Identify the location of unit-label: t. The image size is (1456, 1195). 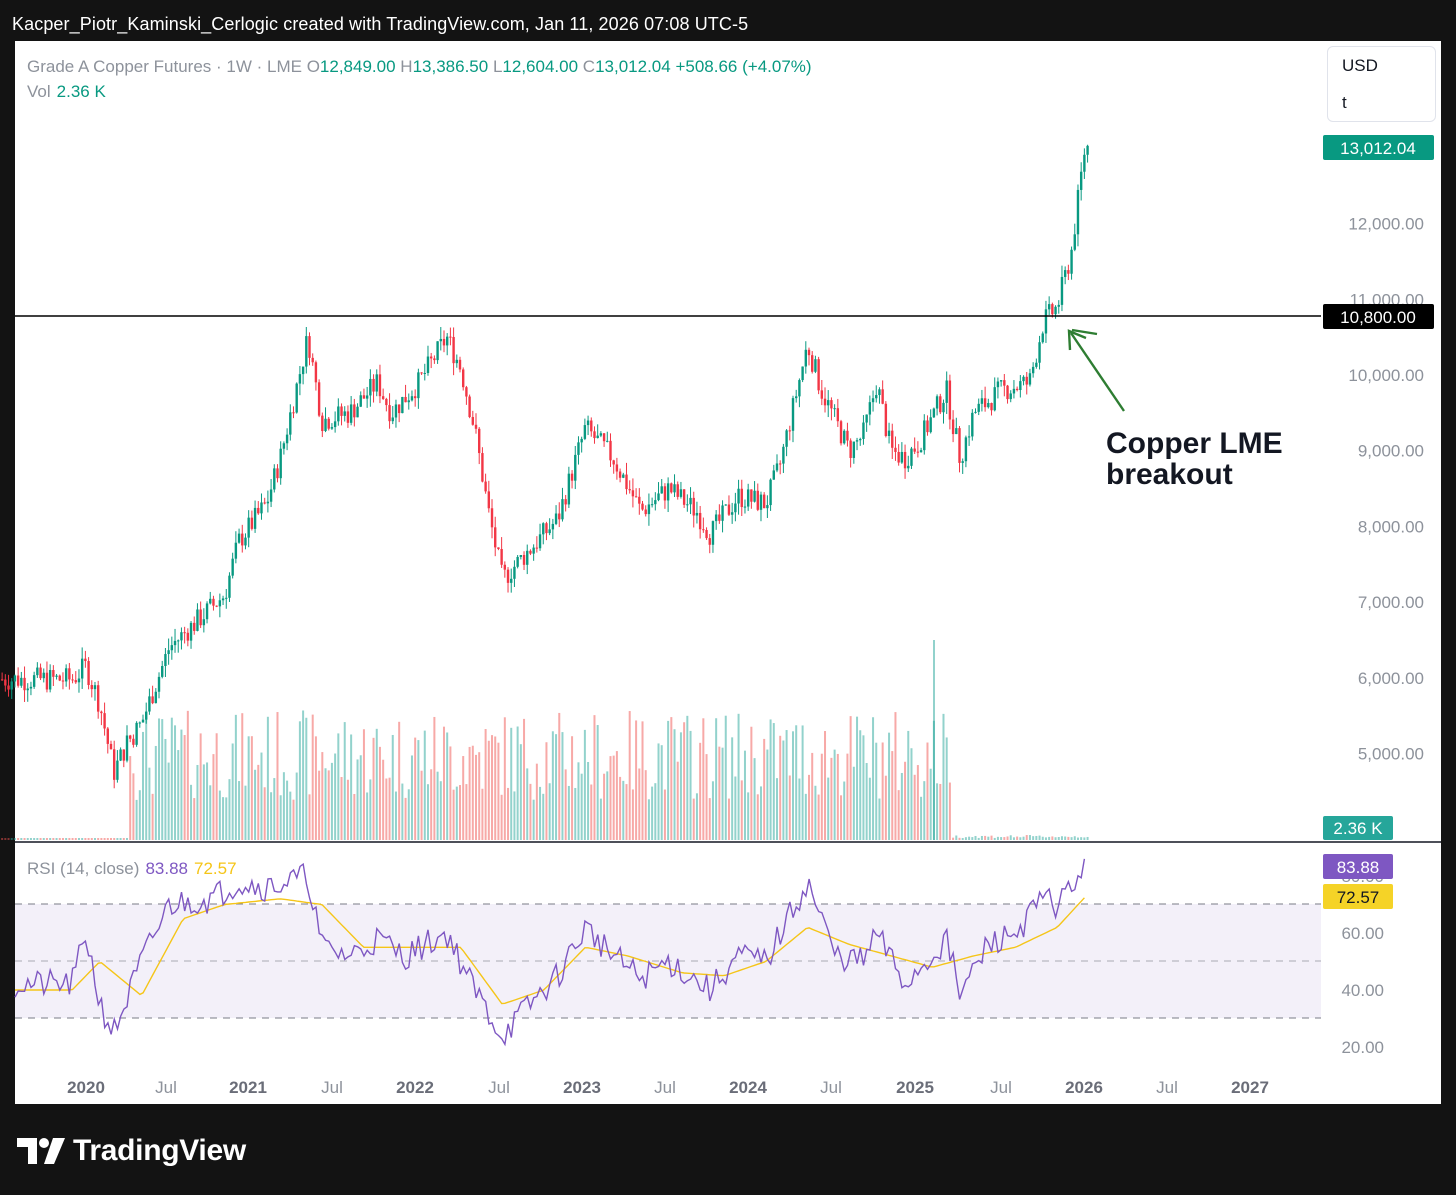
(1344, 102).